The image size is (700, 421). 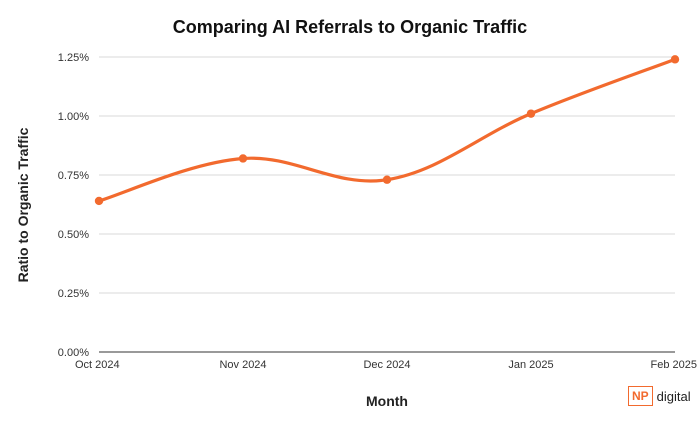 What do you see at coordinates (73, 176) in the screenshot?
I see `y-tick-label: 0.75%` at bounding box center [73, 176].